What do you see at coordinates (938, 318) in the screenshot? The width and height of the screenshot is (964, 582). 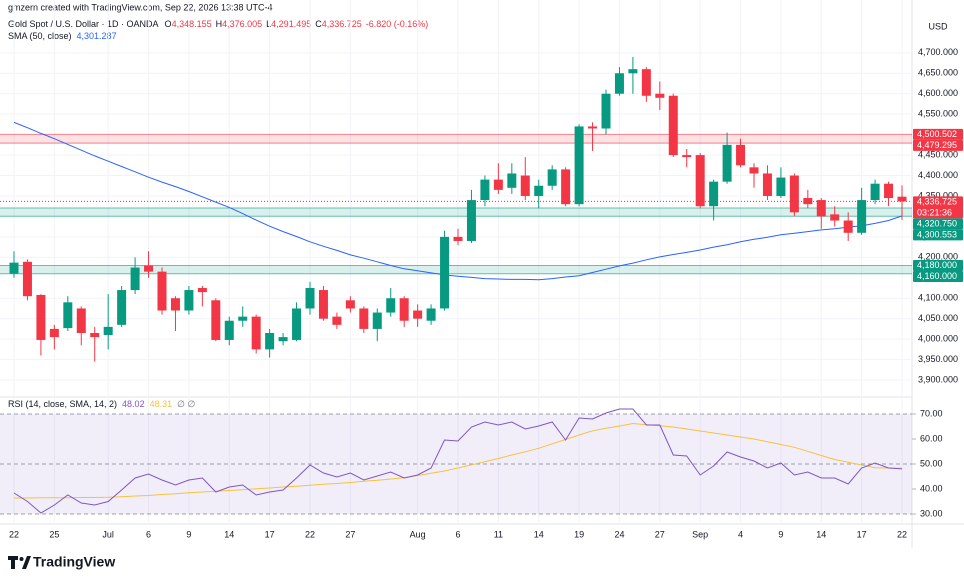 I see `y-tick-label: 4,050.000` at bounding box center [938, 318].